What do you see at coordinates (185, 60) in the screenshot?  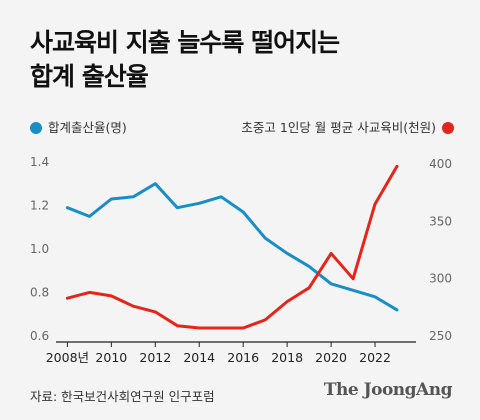 I see `chart-title: 사교육비 지출 늘수록 떨어지는 합계 출산율` at bounding box center [185, 60].